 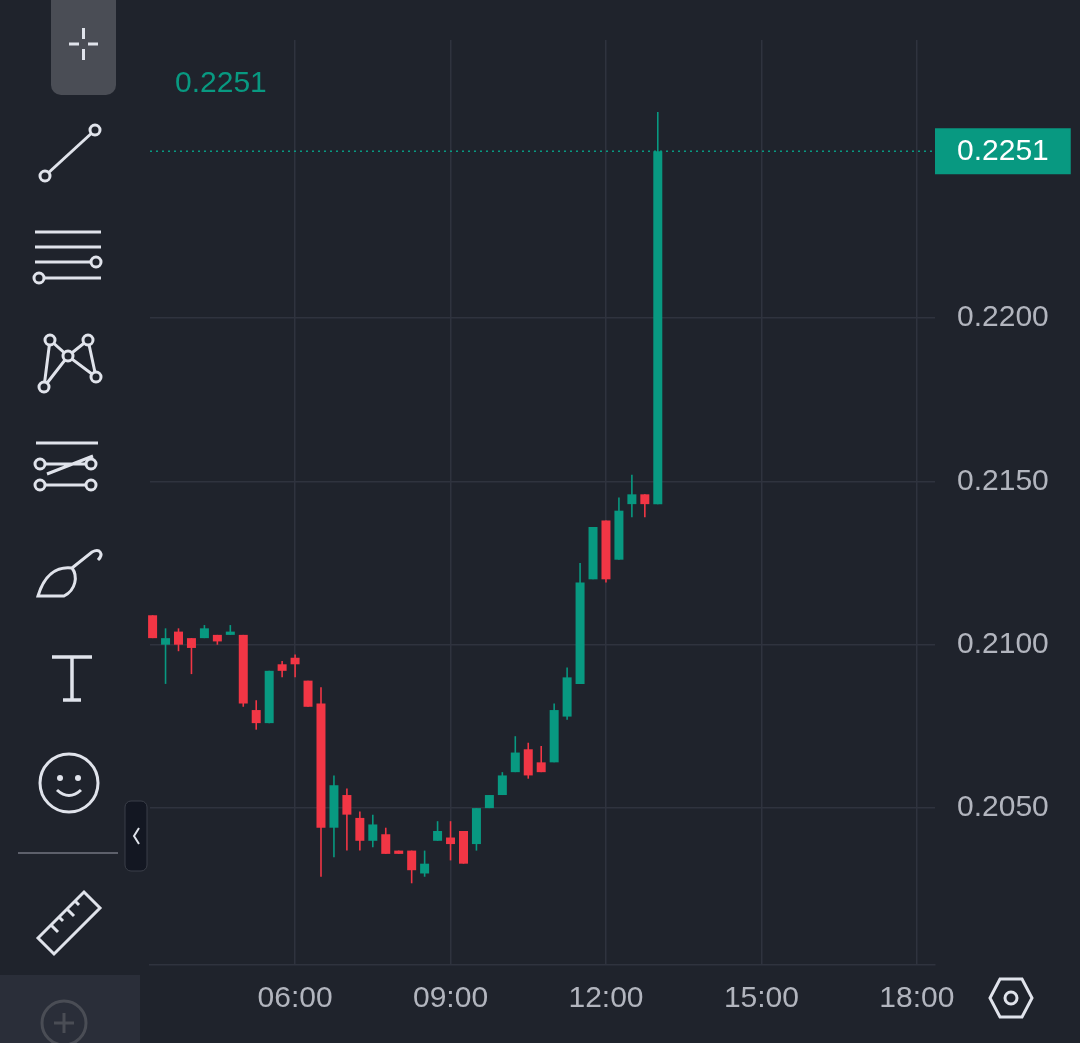 I want to click on y-tick-label: 0.2050, so click(x=1003, y=806).